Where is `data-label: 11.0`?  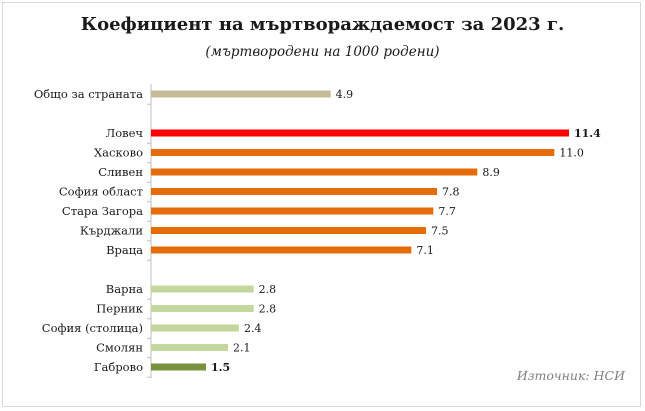 data-label: 11.0 is located at coordinates (571, 153).